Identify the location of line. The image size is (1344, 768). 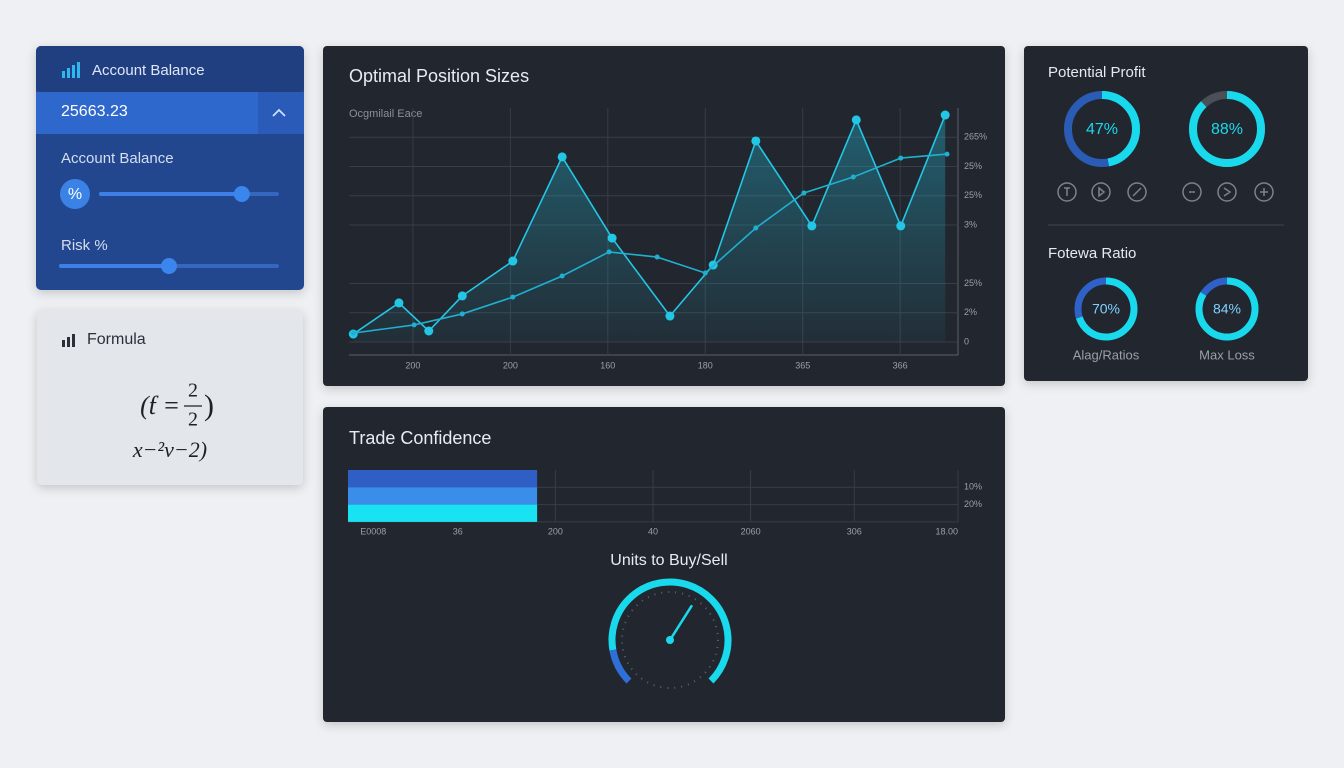
(649, 224).